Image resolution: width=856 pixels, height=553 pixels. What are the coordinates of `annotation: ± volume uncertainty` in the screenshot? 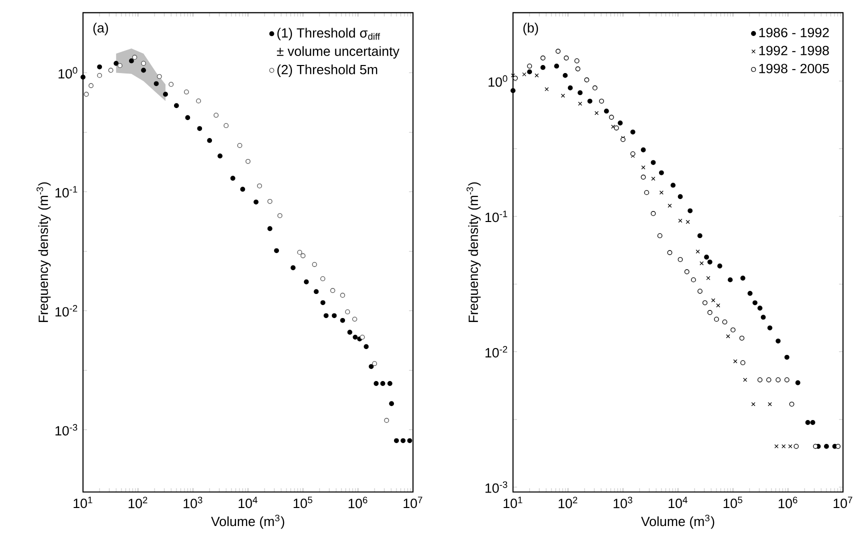 It's located at (338, 52).